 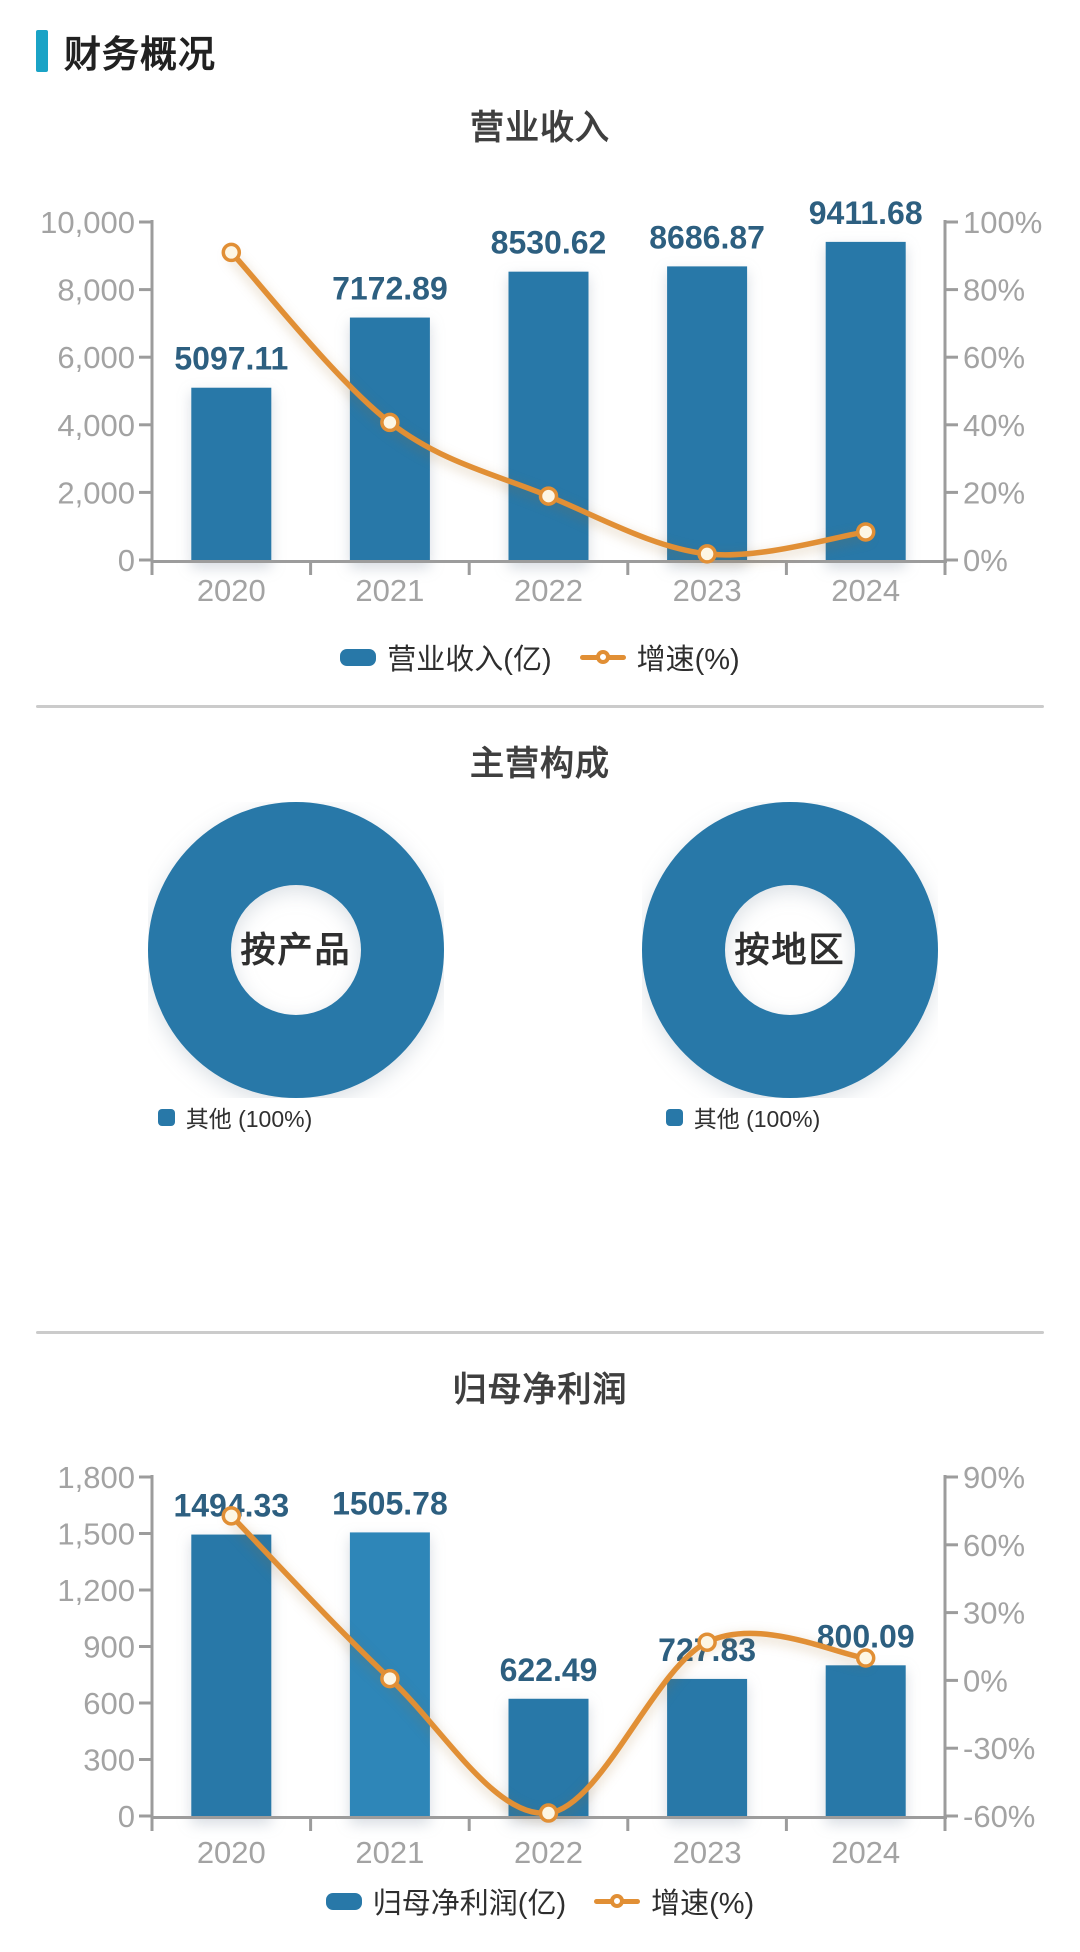 I want to click on right-axis-tick-label: 90%, so click(x=994, y=1477).